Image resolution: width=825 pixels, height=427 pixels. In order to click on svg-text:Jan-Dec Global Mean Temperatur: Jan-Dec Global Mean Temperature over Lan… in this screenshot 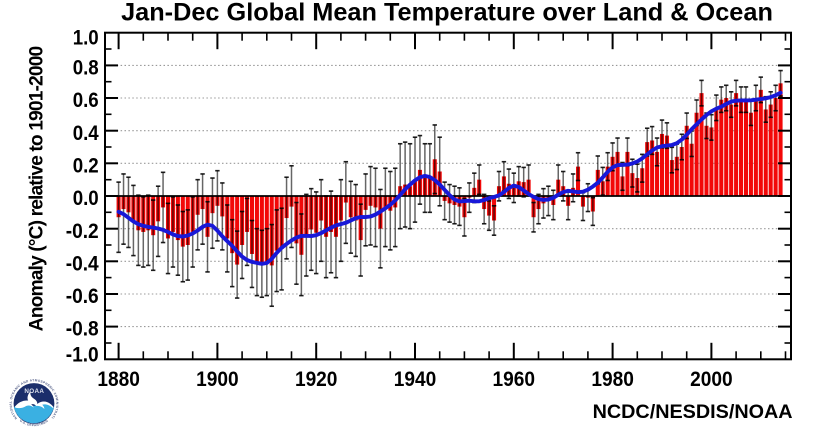, I will do `click(447, 13)`.